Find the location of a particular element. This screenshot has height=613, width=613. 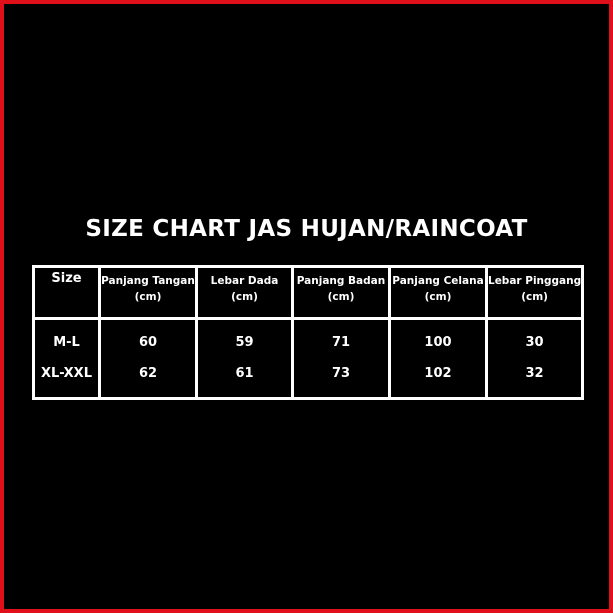

cell: 102 is located at coordinates (438, 380).